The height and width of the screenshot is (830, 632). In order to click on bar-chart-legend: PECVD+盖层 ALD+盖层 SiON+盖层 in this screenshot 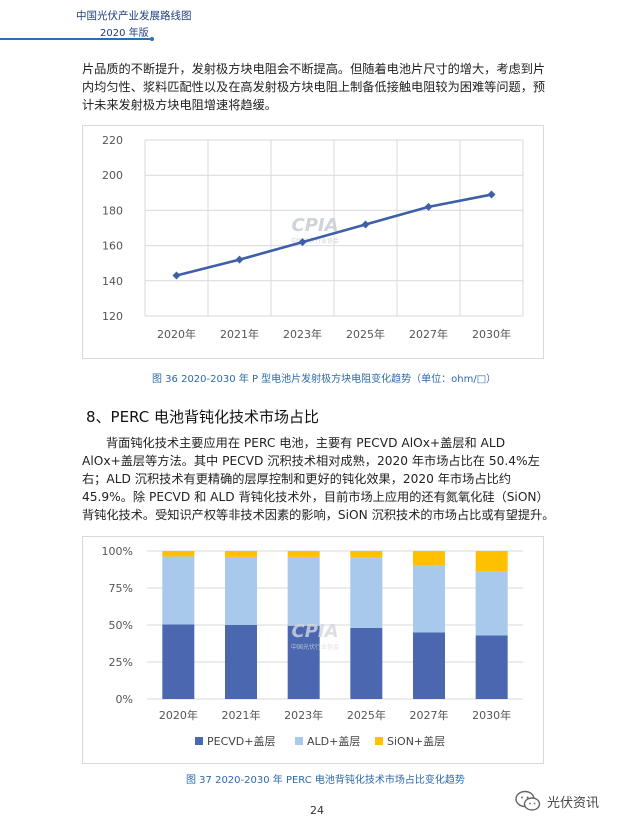, I will do `click(320, 741)`.